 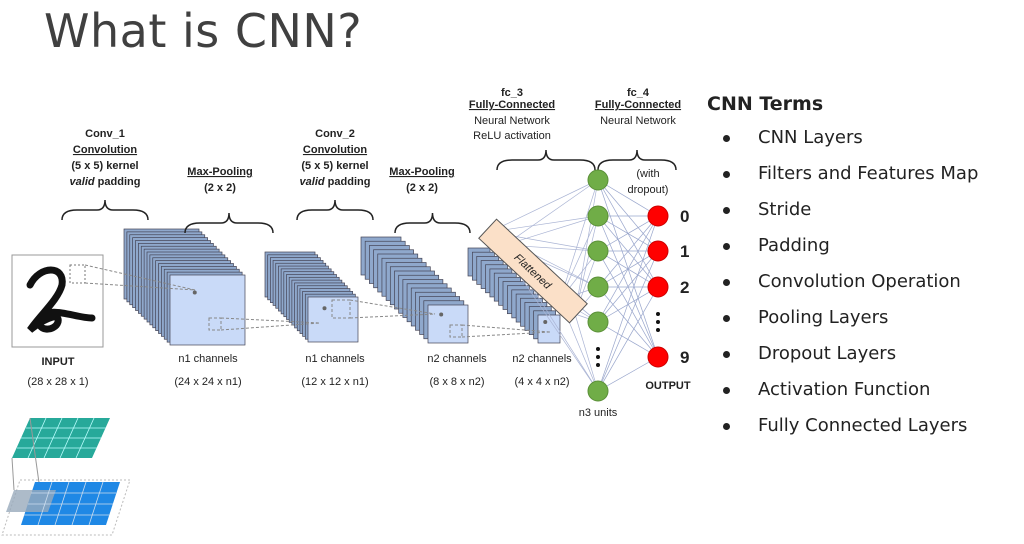 What do you see at coordinates (219, 180) in the screenshot?
I see `pool1-label: Max-Pooling (2 x 2)` at bounding box center [219, 180].